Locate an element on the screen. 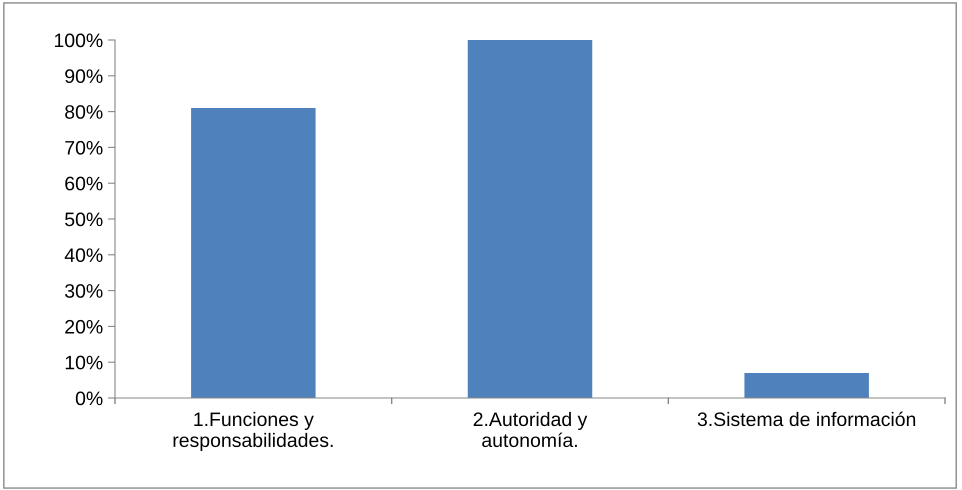  y-tick-label: 50% is located at coordinates (84, 219).